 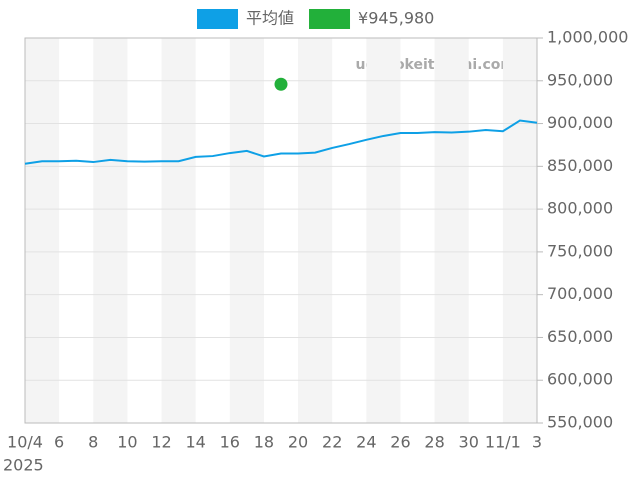 I want to click on x-tick-label: 22, so click(x=332, y=442).